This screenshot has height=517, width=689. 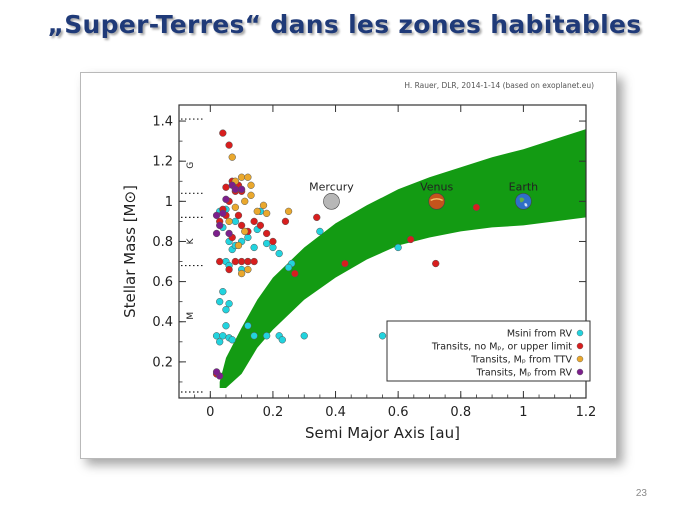 I want to click on x-tick-label: 0.6, so click(x=398, y=412).